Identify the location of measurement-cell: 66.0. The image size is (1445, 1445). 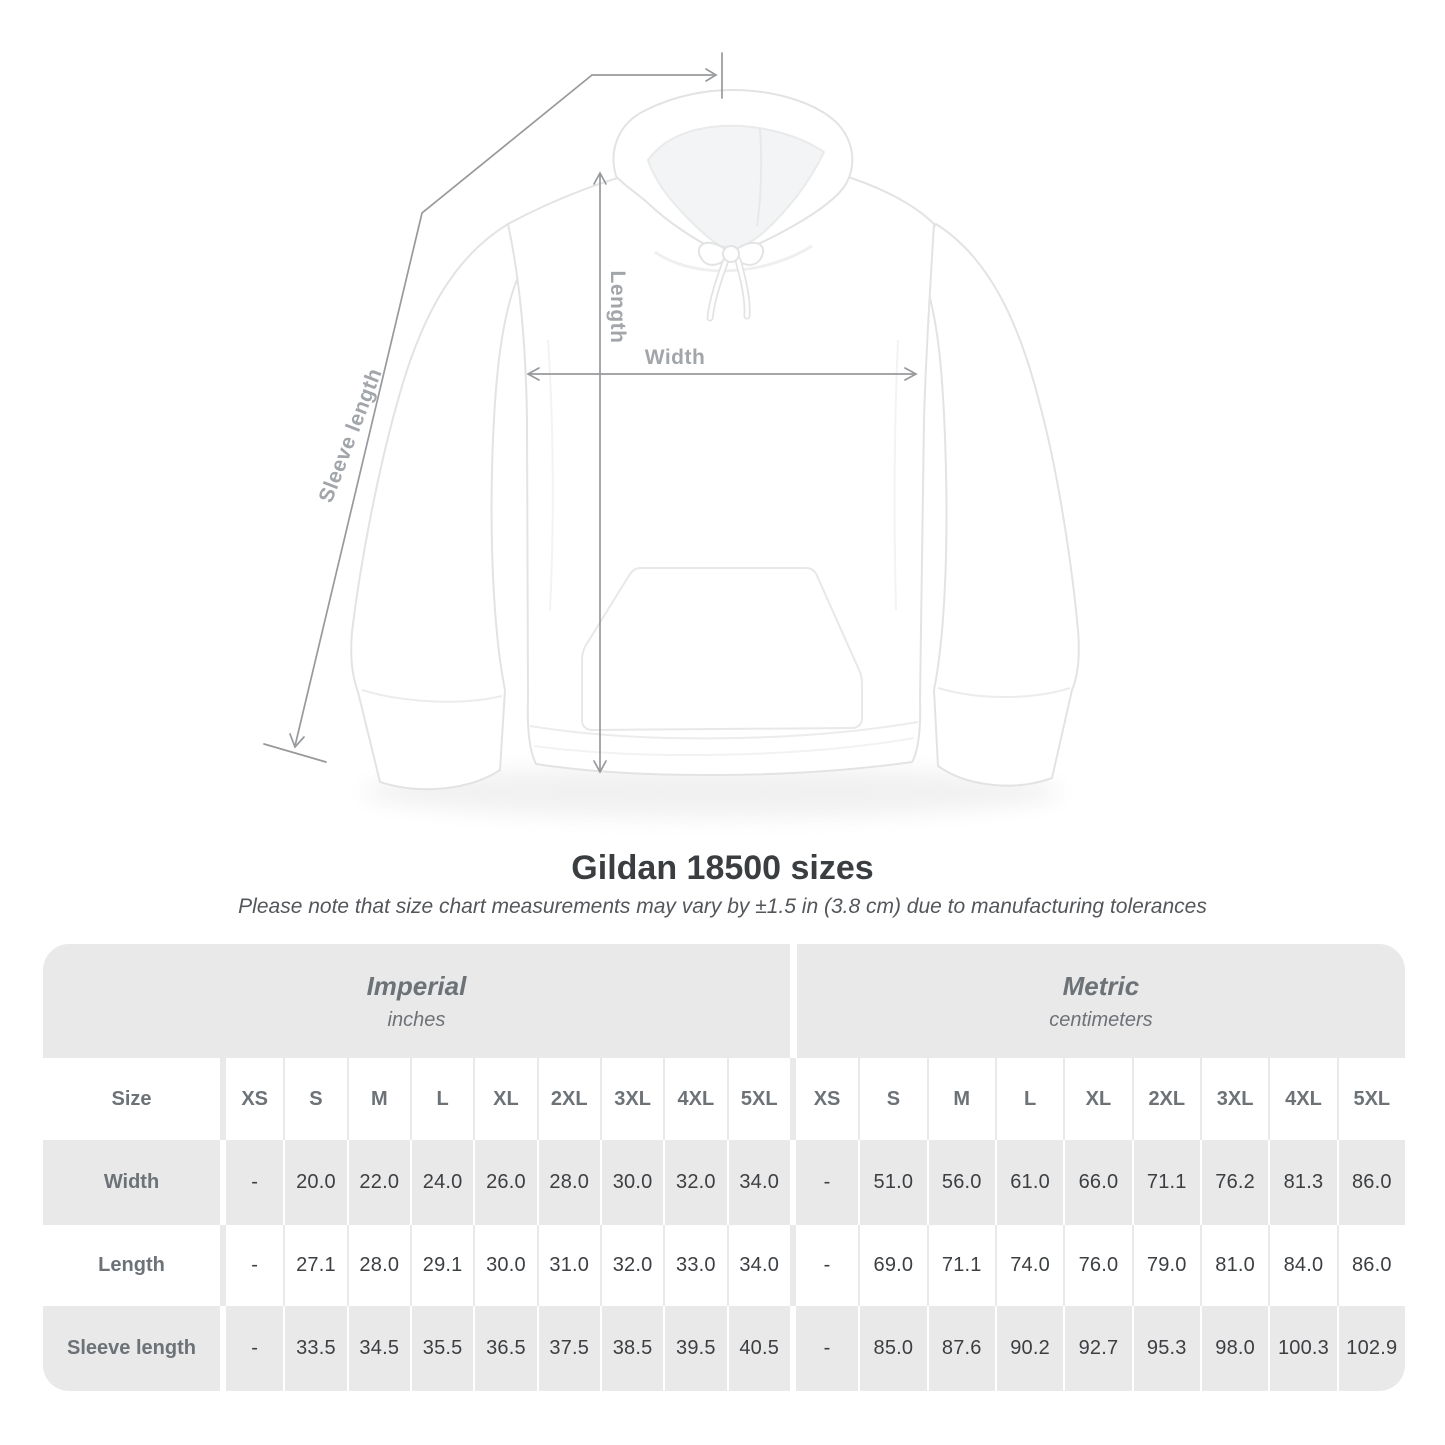
(1097, 1182).